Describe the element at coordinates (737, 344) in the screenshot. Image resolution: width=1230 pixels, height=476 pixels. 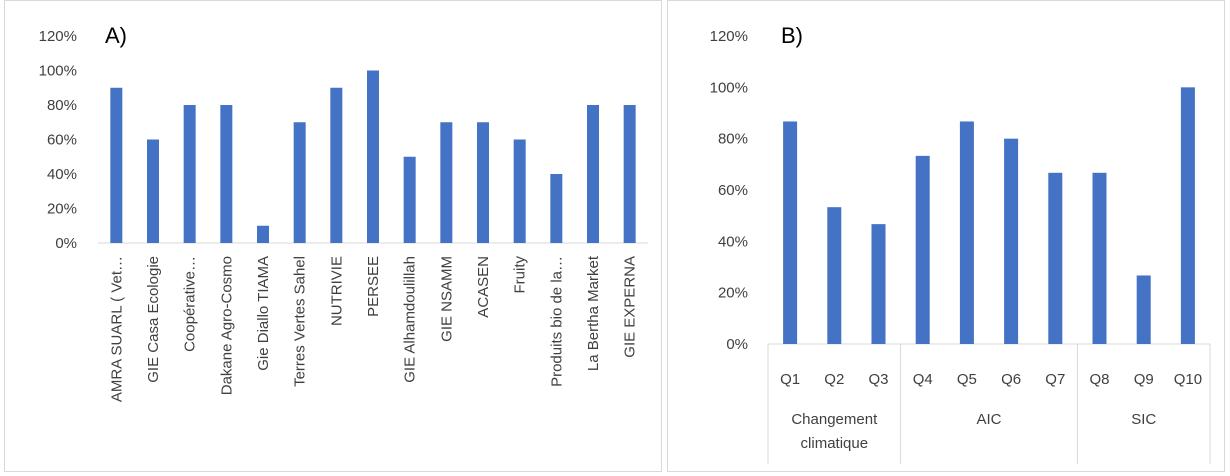
I see `y-tick-label-b: 0%` at that location.